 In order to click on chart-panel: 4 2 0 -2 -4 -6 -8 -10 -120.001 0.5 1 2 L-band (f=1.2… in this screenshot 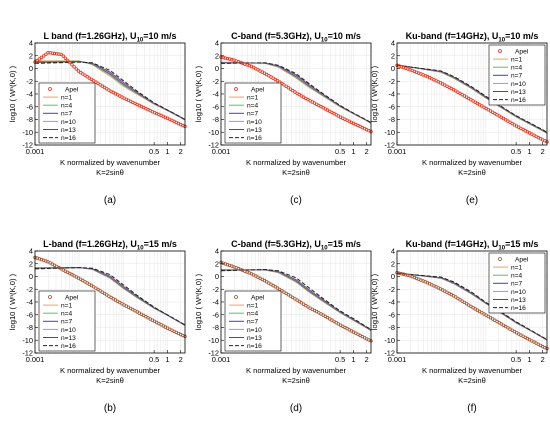, I will do `click(97, 326)`.